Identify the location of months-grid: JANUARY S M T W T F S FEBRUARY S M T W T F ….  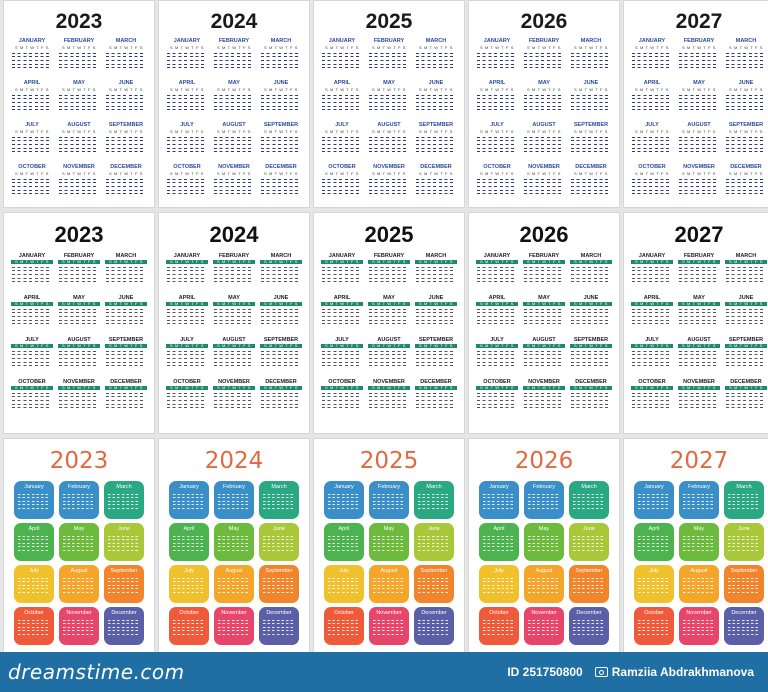
(696, 337).